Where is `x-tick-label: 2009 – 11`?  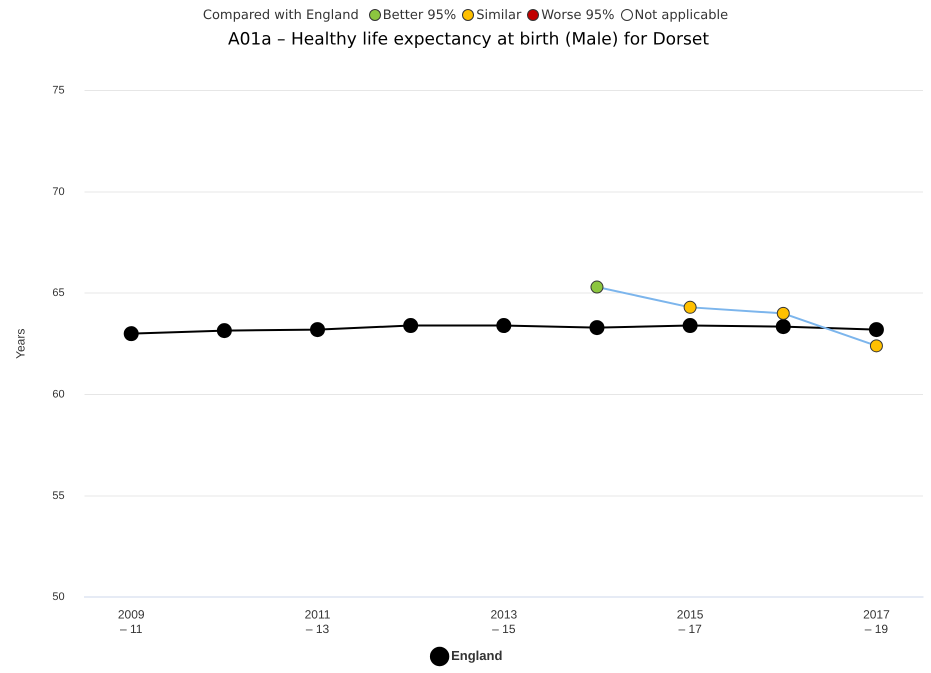
x-tick-label: 2009 – 11 is located at coordinates (131, 622).